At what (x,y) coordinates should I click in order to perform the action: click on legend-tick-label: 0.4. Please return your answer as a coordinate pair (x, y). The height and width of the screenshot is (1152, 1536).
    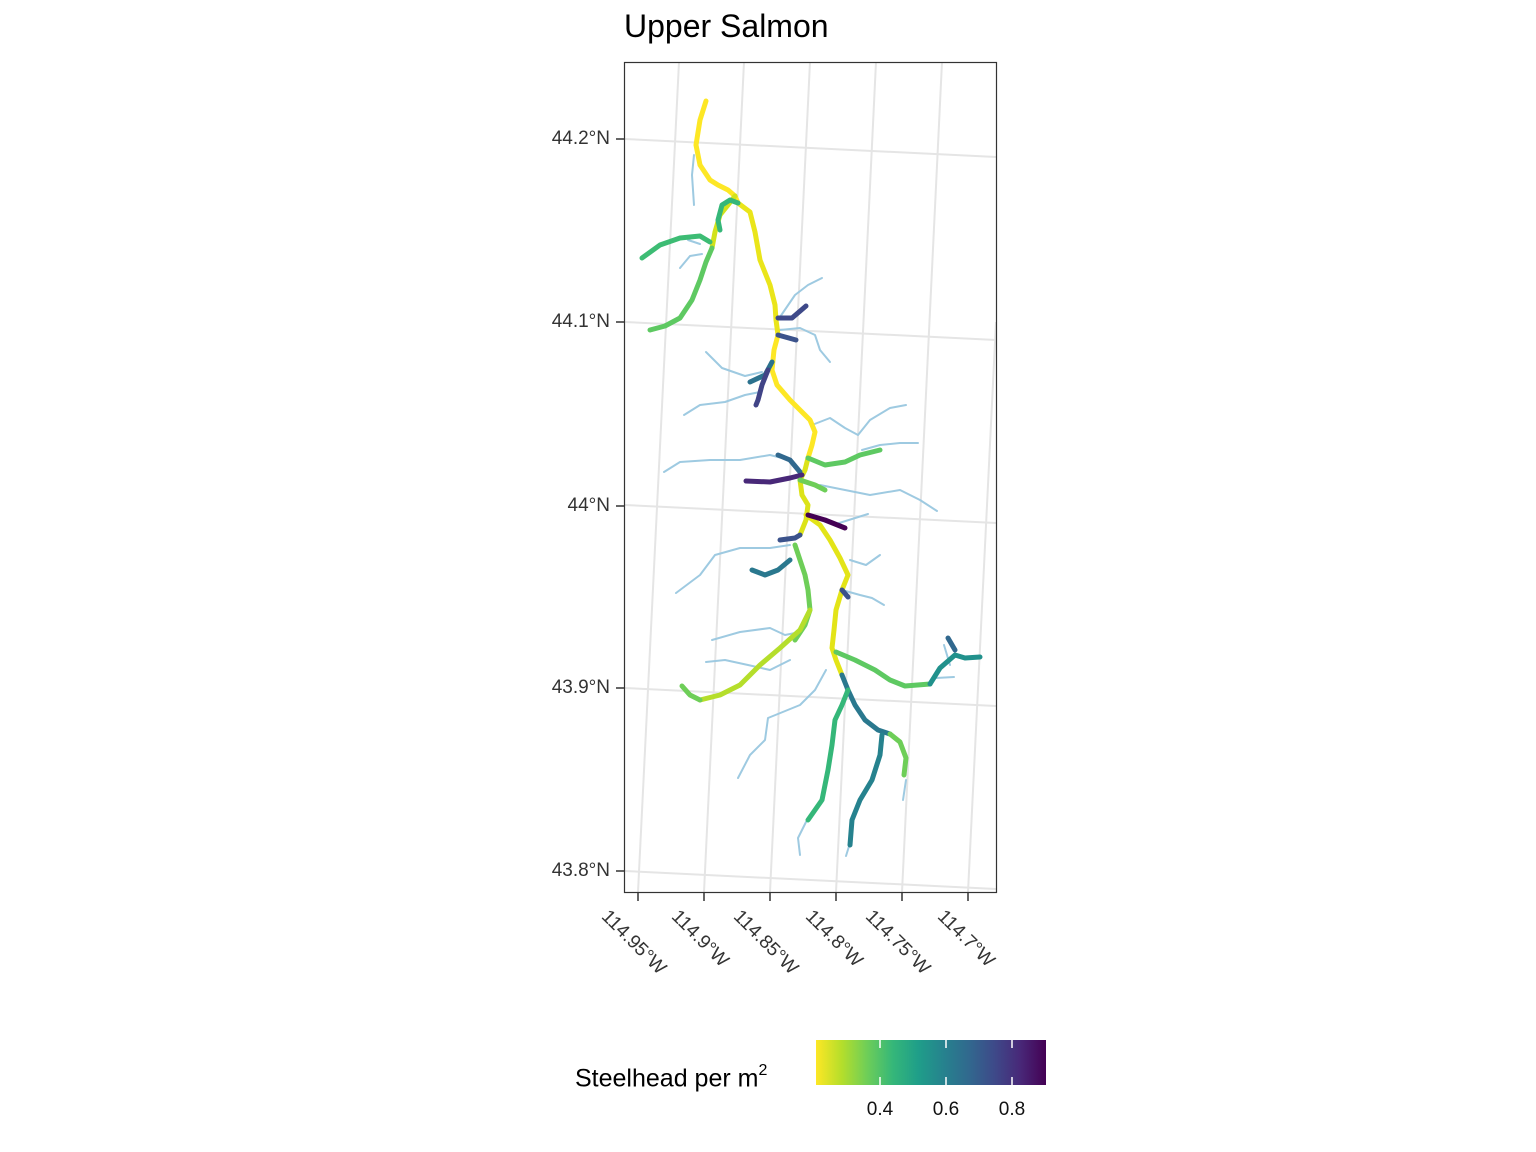
    Looking at the image, I should click on (880, 1109).